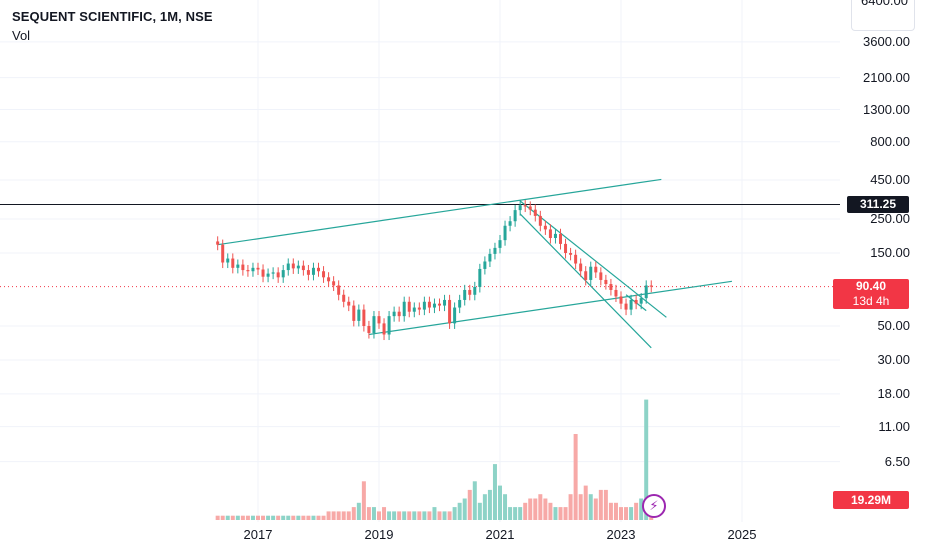 The image size is (932, 550). What do you see at coordinates (893, 325) in the screenshot?
I see `price-tick-label: 50.00` at bounding box center [893, 325].